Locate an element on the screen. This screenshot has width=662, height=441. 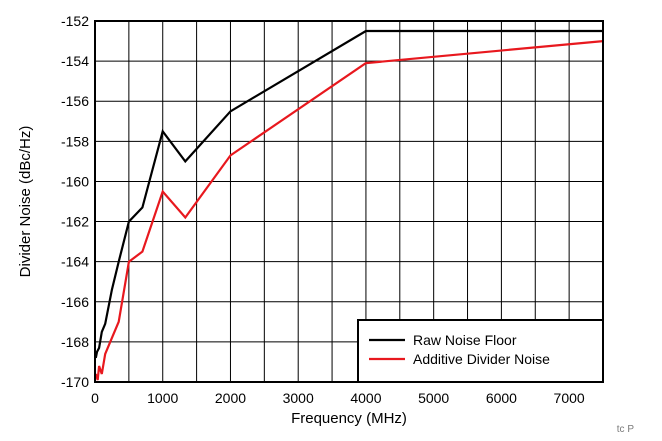
x-tick-label: 6000 is located at coordinates (501, 398).